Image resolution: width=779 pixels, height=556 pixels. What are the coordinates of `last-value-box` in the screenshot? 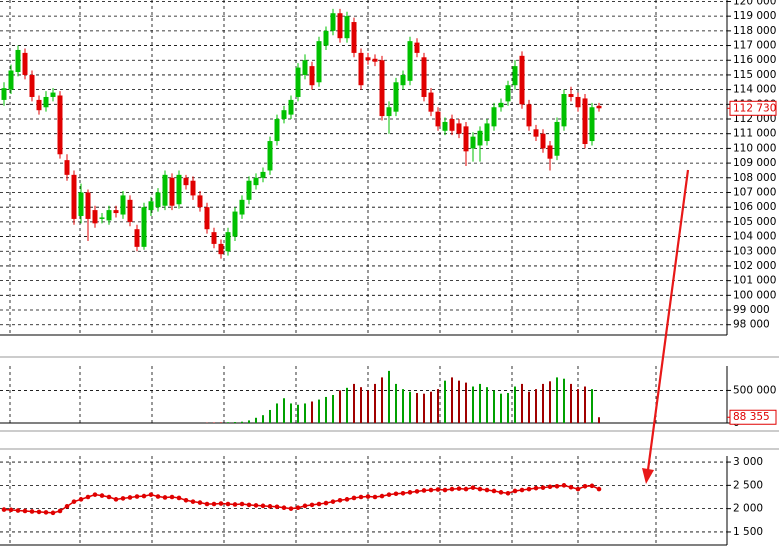 It's located at (753, 417).